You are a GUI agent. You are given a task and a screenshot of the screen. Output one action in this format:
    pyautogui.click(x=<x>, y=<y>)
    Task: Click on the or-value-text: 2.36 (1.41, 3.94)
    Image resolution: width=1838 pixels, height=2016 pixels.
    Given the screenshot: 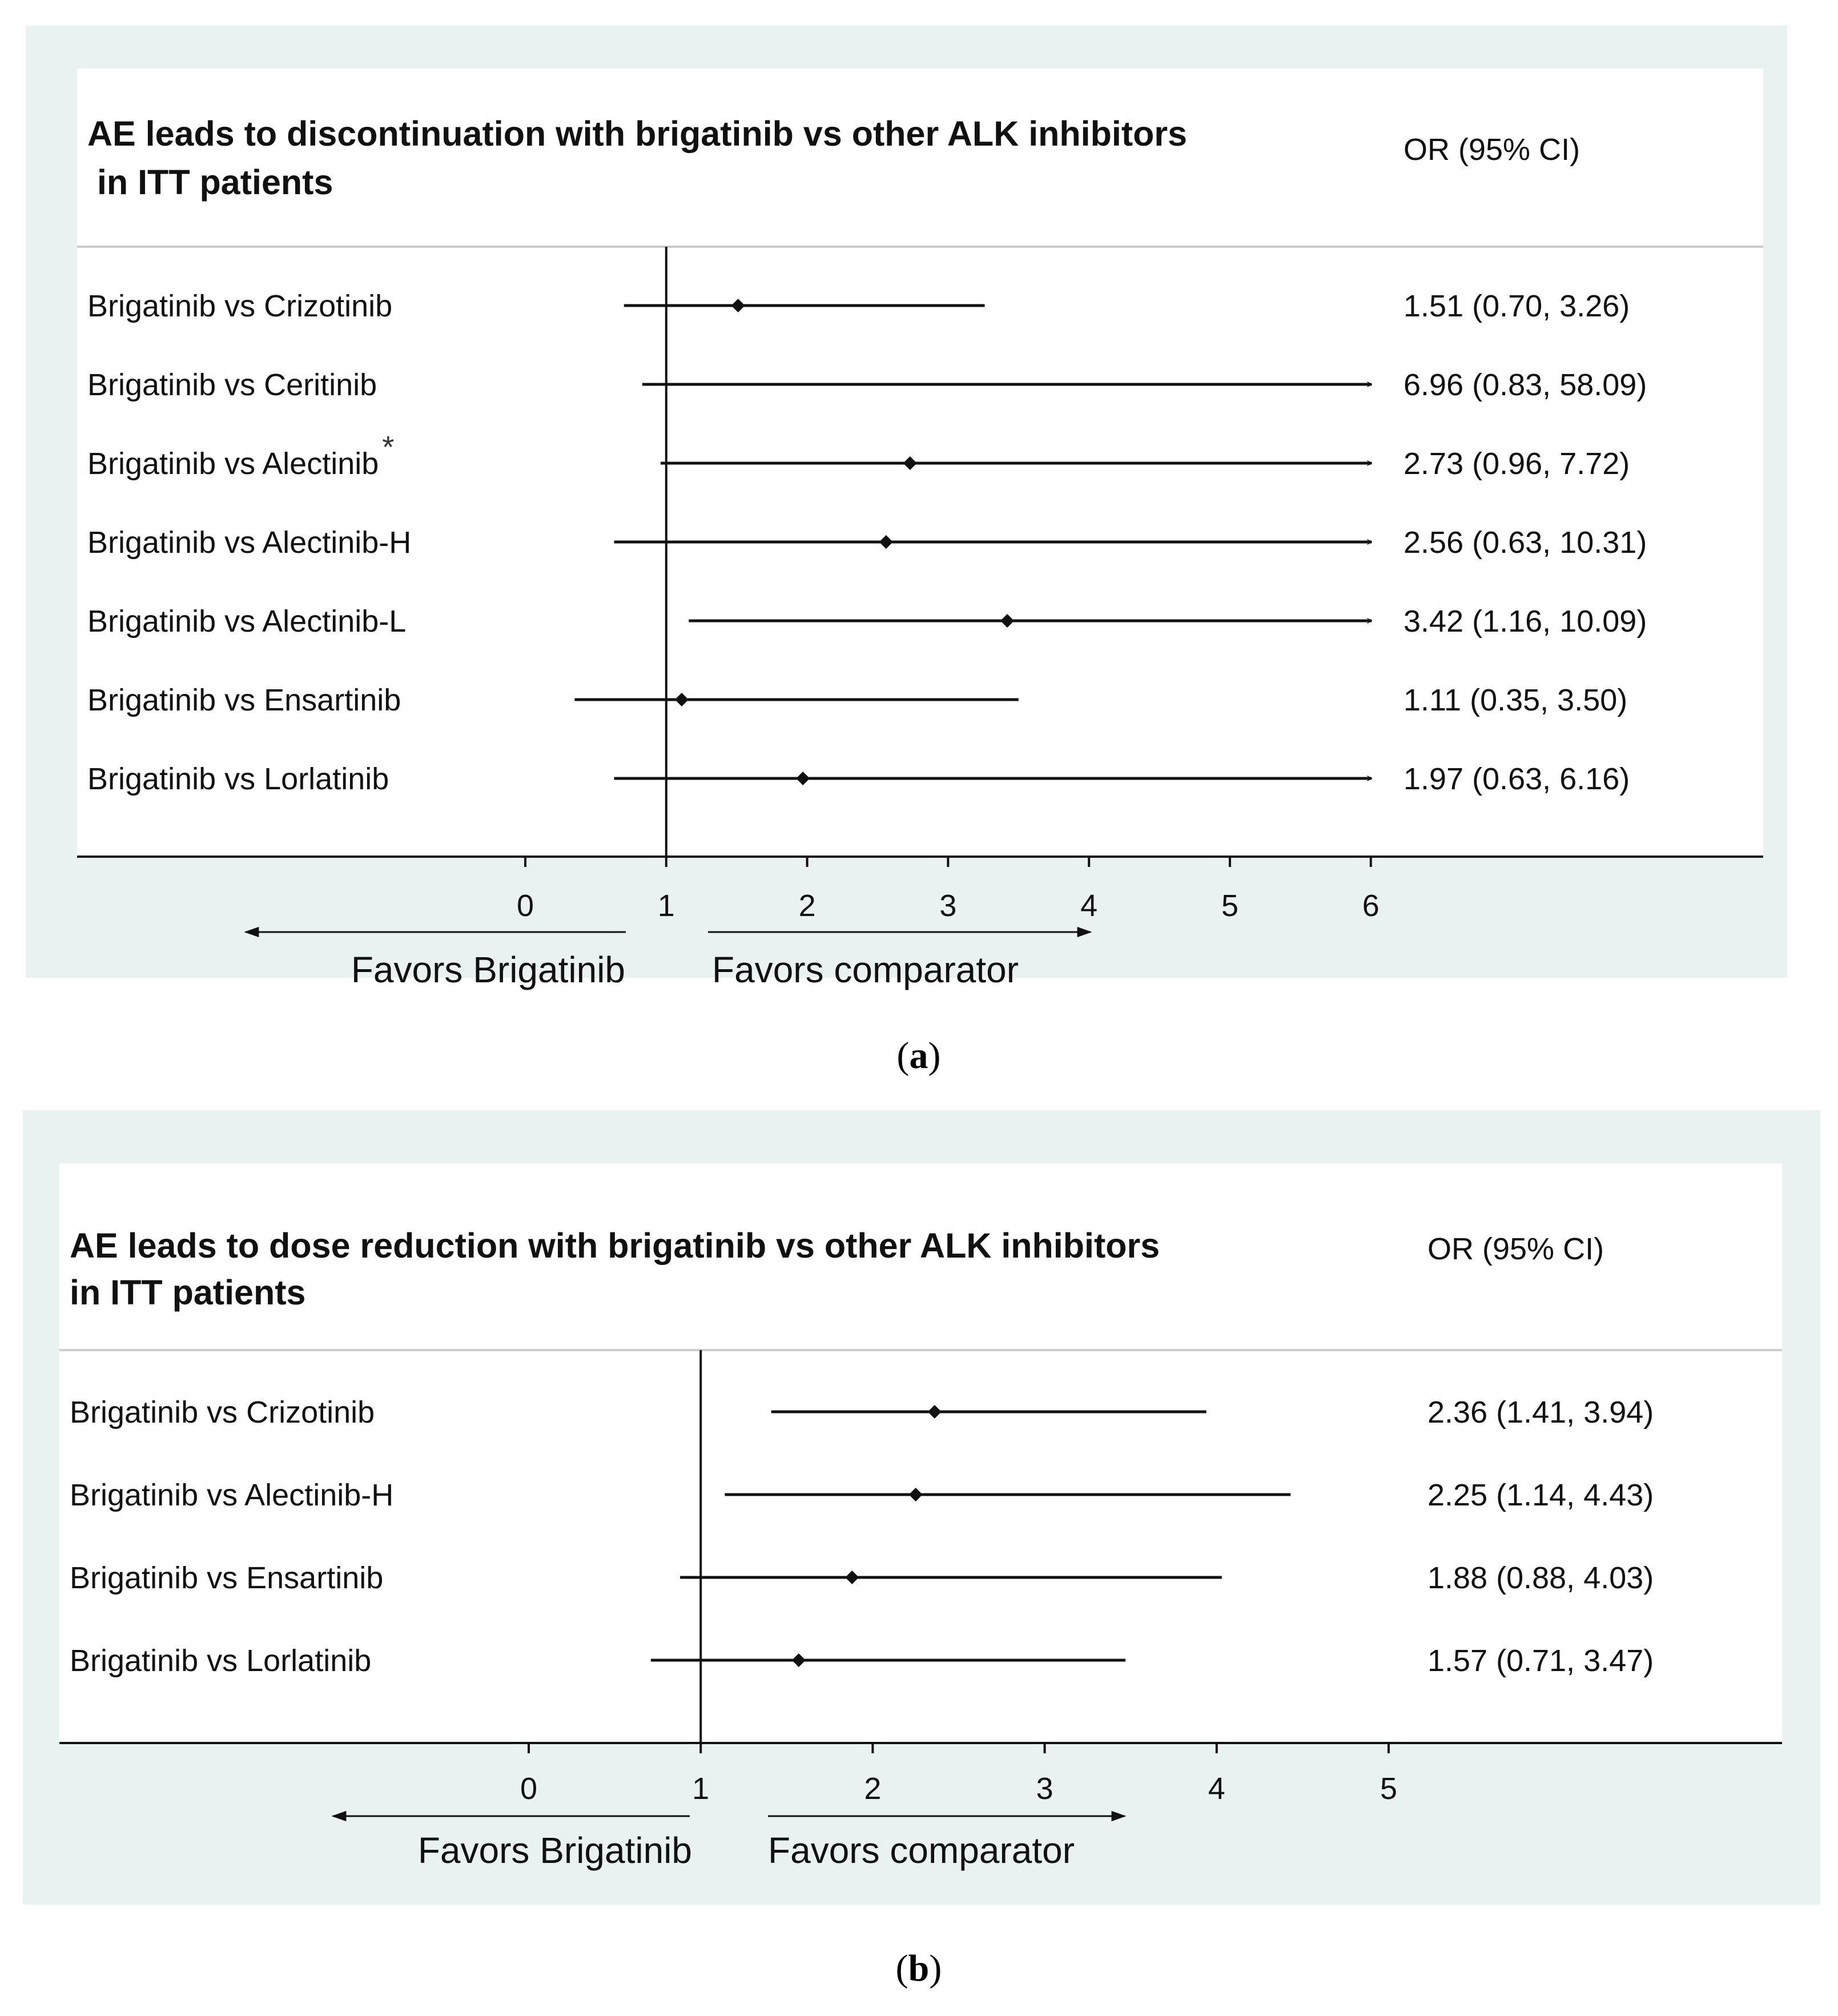 What is the action you would take?
    pyautogui.click(x=1540, y=1412)
    